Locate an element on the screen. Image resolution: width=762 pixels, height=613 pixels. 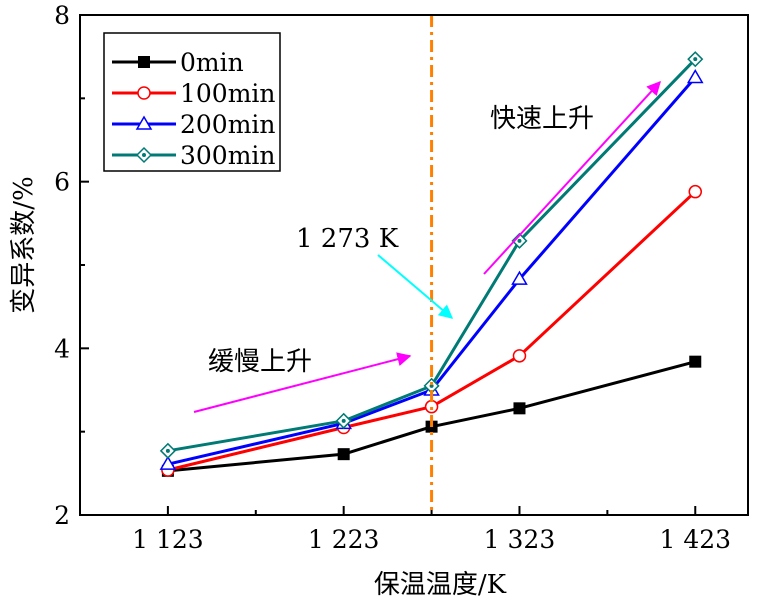
legend-marker-center is located at coordinates (144, 155).